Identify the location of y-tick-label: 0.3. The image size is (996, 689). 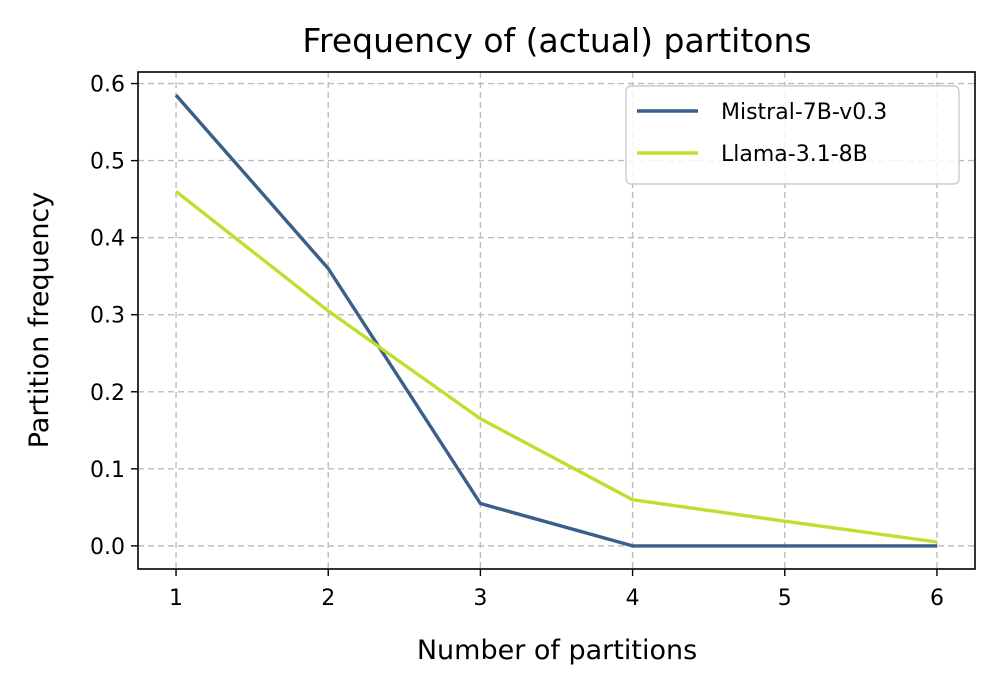
(107, 316).